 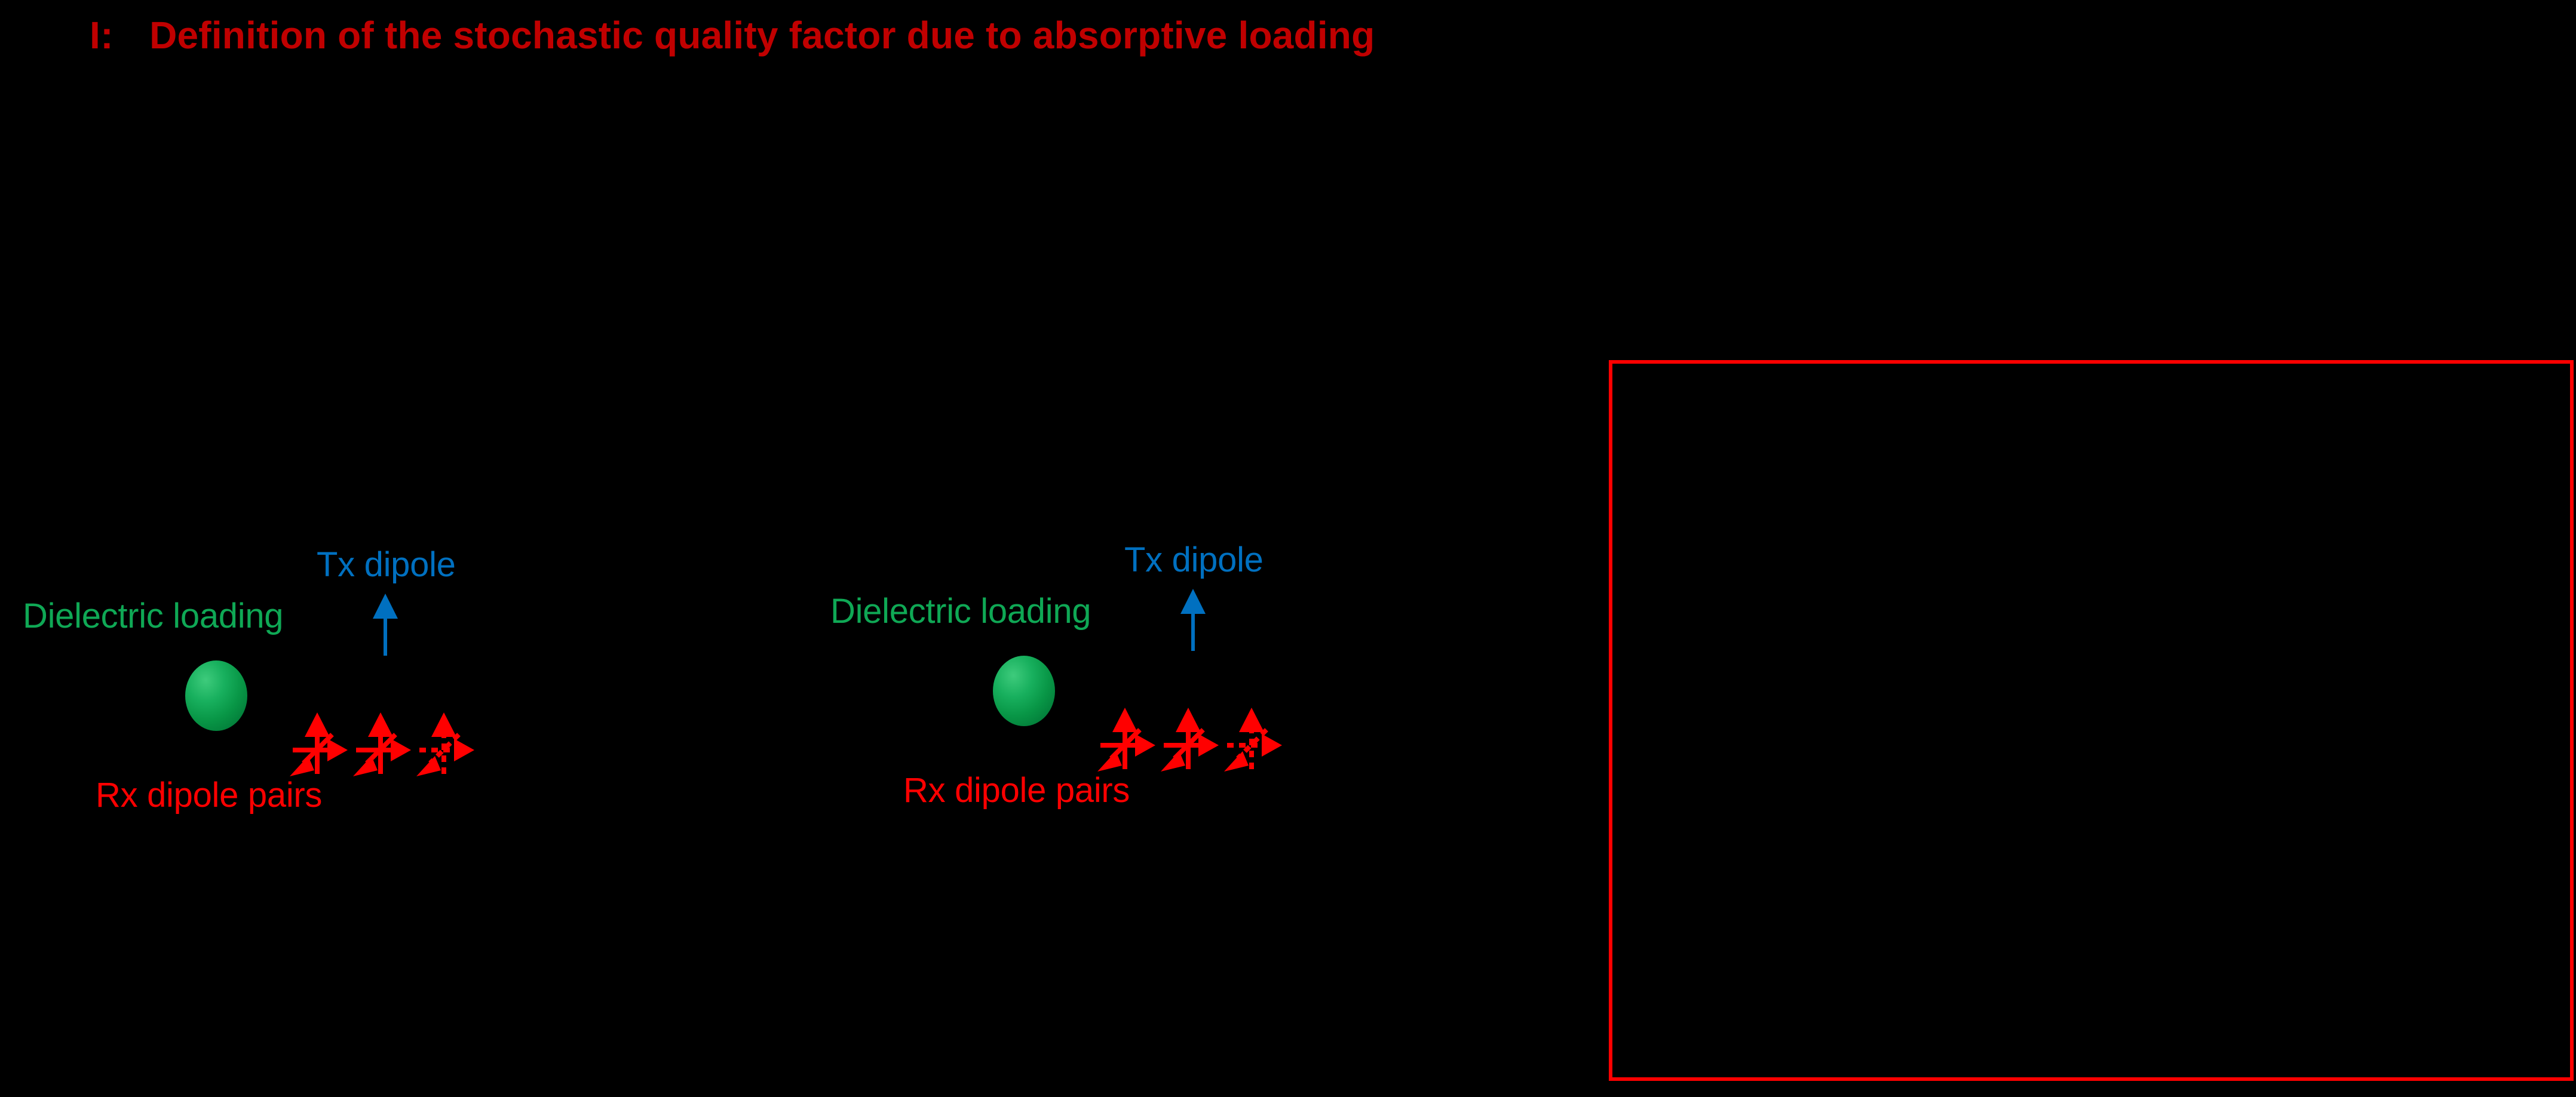 I want to click on left-scenario-diagram: Tx dipole Dielectric loading, so click(x=298, y=693).